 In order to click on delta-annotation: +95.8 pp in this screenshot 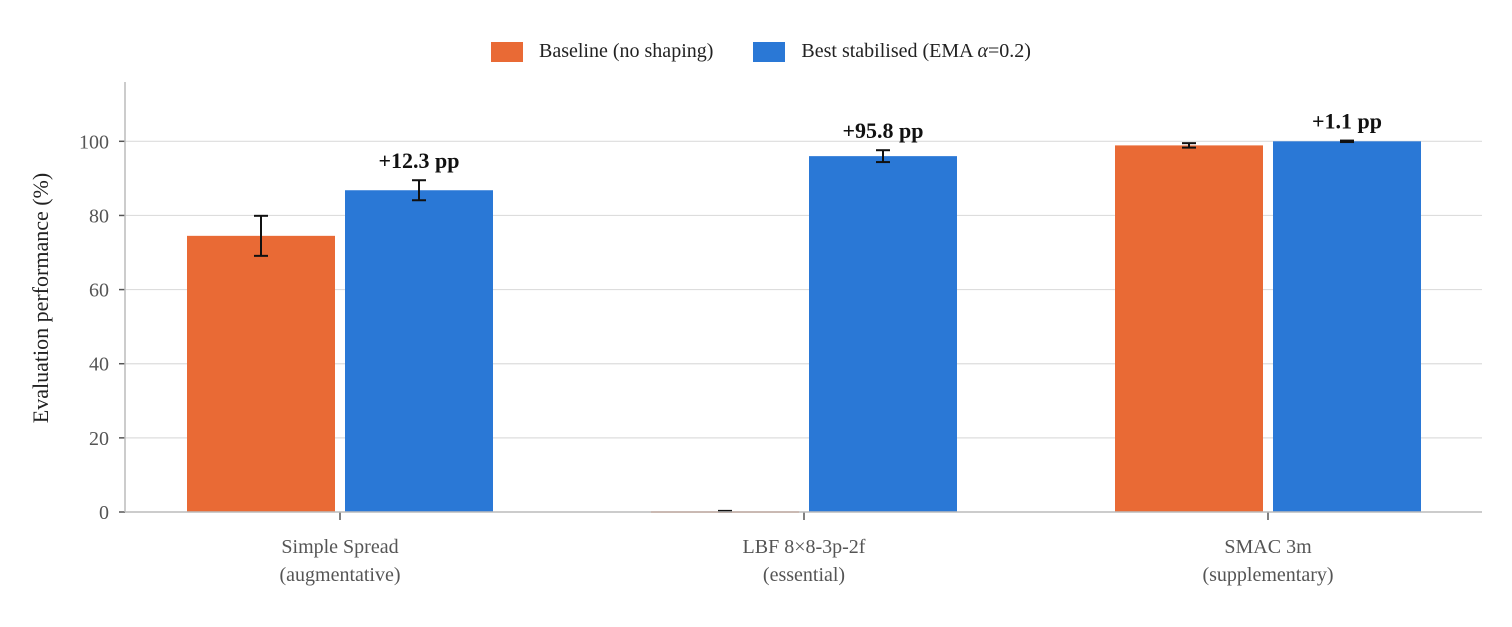, I will do `click(882, 130)`.